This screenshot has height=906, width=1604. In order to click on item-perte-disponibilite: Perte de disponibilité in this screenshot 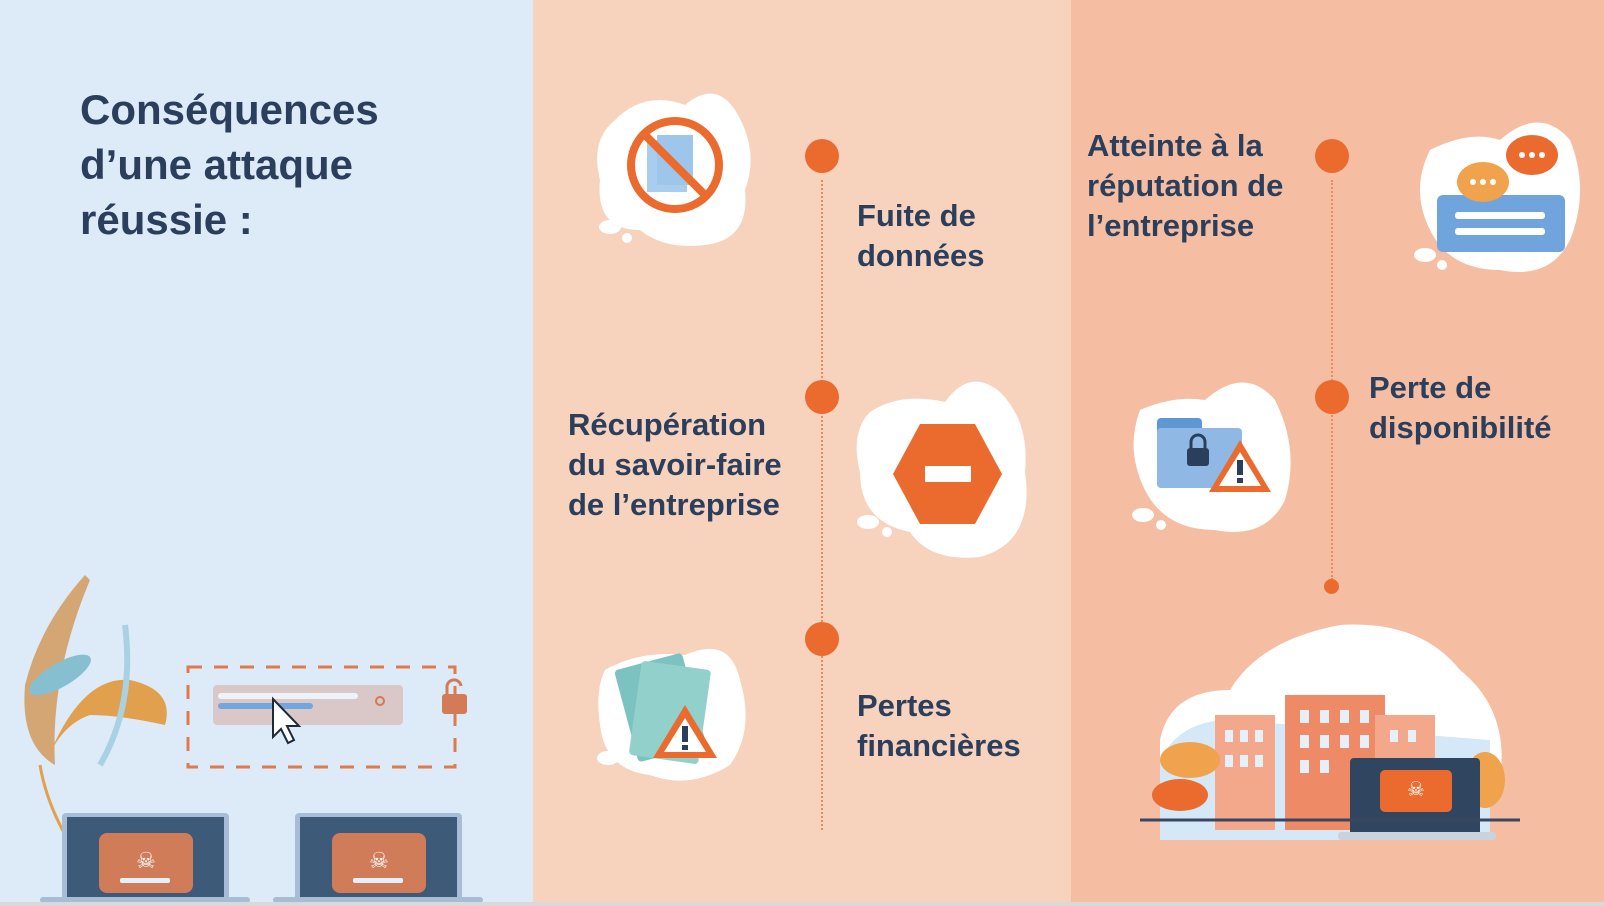, I will do `click(1460, 408)`.